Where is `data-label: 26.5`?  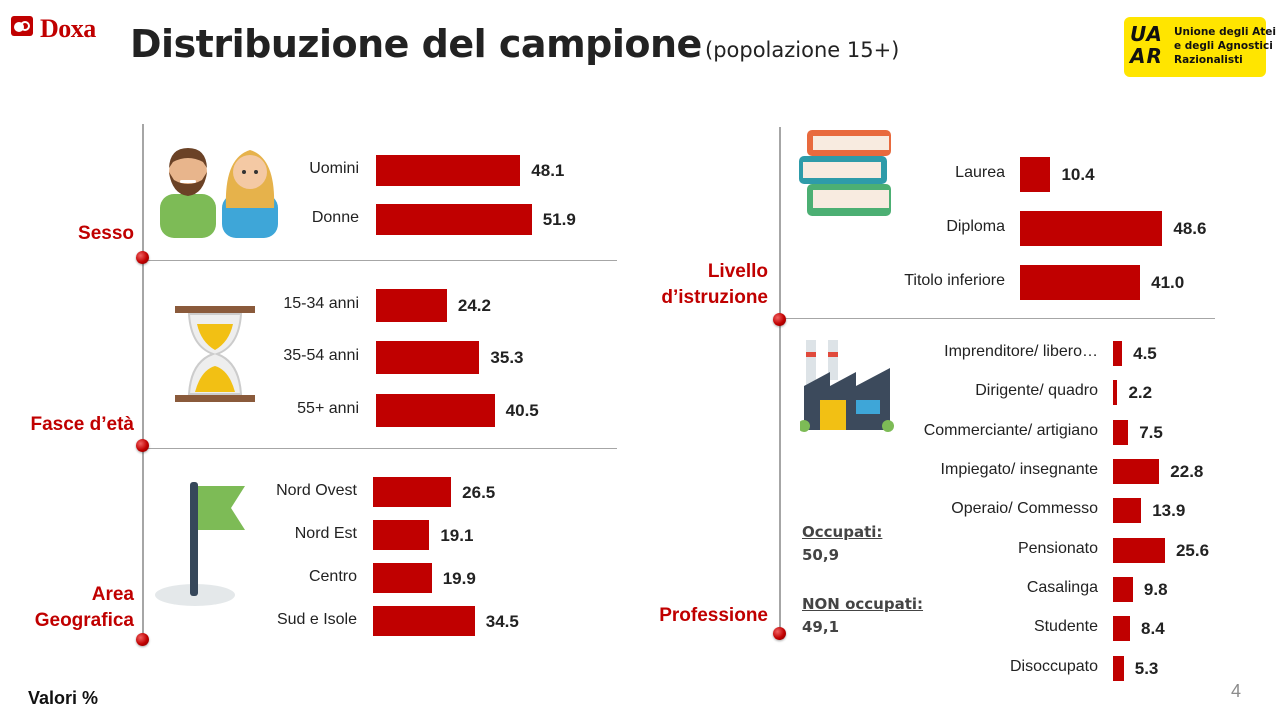
data-label: 26.5 is located at coordinates (479, 492).